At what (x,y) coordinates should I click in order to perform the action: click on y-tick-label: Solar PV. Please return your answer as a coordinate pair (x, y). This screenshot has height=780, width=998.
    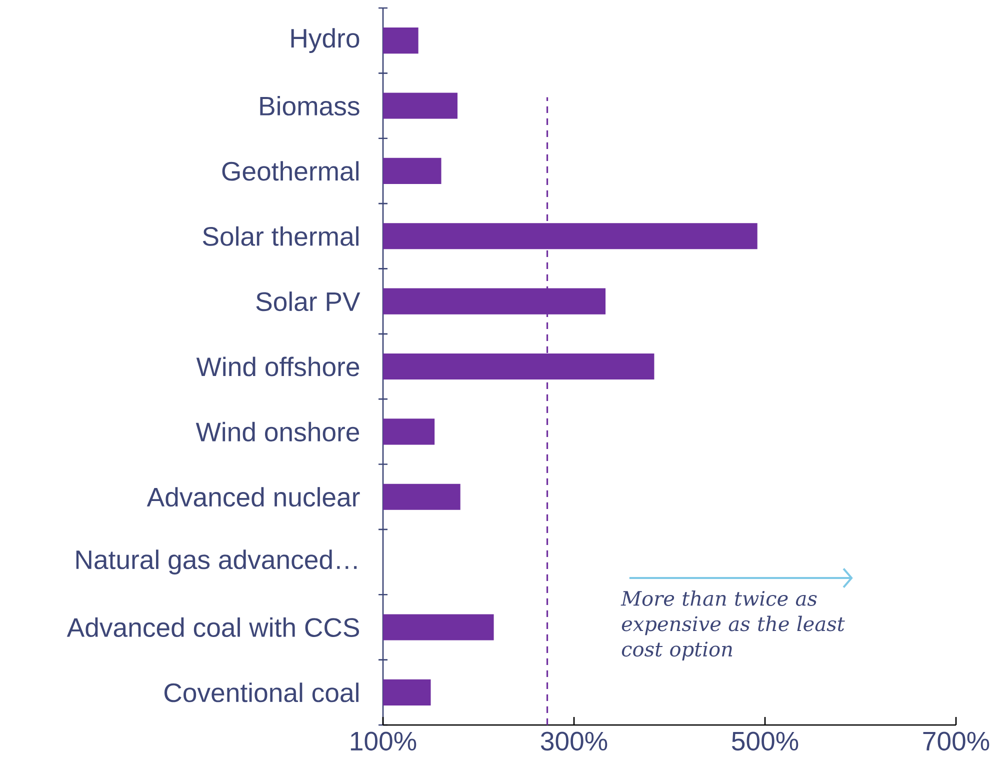
    Looking at the image, I should click on (308, 302).